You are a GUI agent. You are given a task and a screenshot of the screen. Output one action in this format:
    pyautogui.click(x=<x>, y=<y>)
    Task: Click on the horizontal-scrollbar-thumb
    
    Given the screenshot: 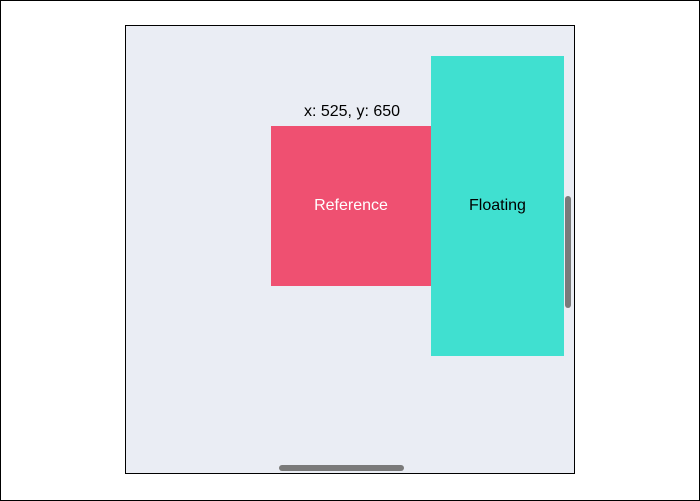 What is the action you would take?
    pyautogui.click(x=341, y=468)
    